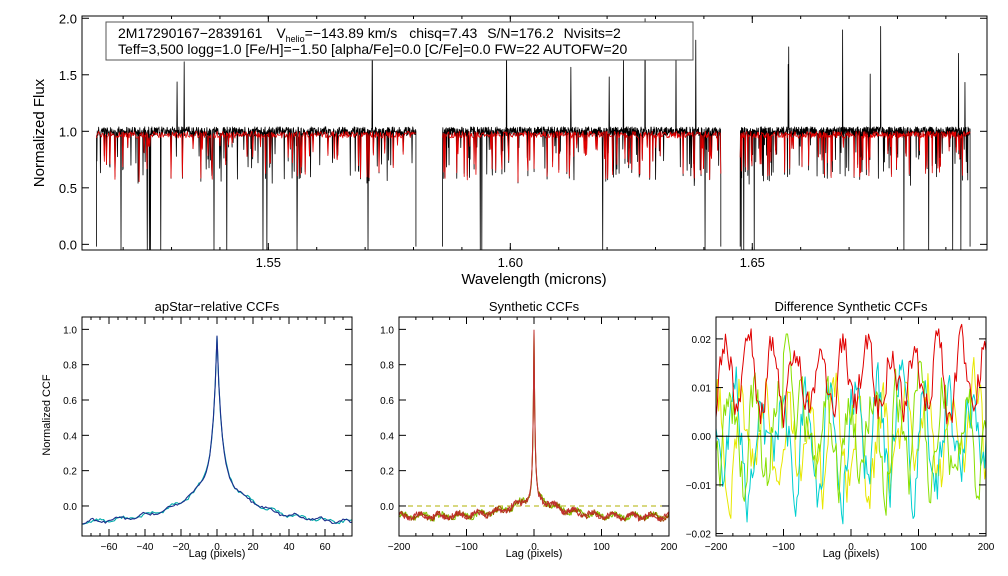 This screenshot has height=576, width=1008. I want to click on synthetic-ccf-xtick-label: −100, so click(466, 547).